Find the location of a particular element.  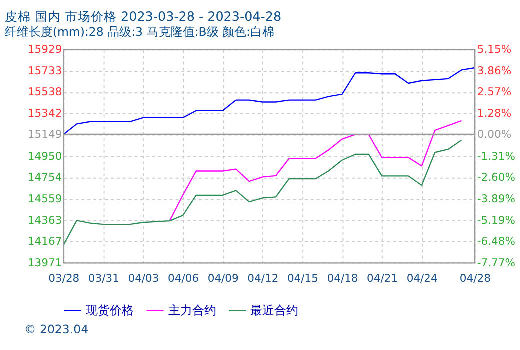

x-tick-label: 03/28 is located at coordinates (64, 279).